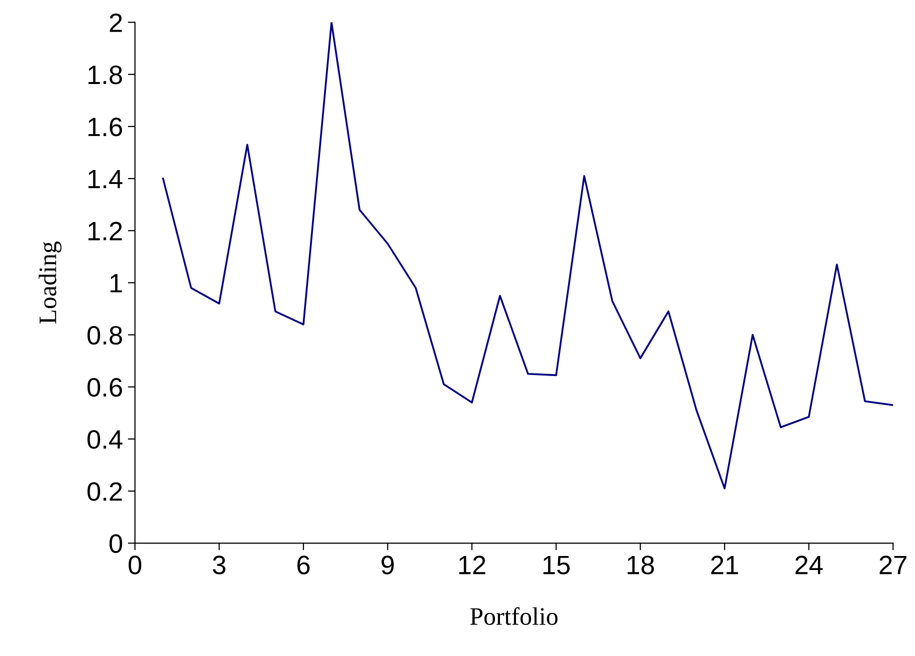  What do you see at coordinates (116, 22) in the screenshot?
I see `y-tick-label: 2` at bounding box center [116, 22].